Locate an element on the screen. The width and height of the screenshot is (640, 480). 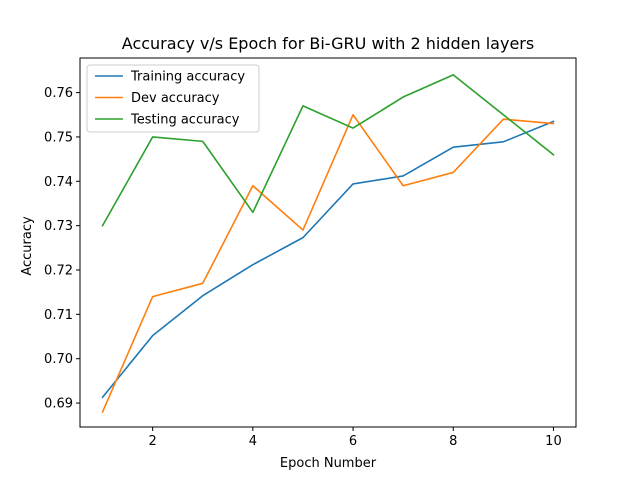
y-tick-label: 0.73 is located at coordinates (58, 226).